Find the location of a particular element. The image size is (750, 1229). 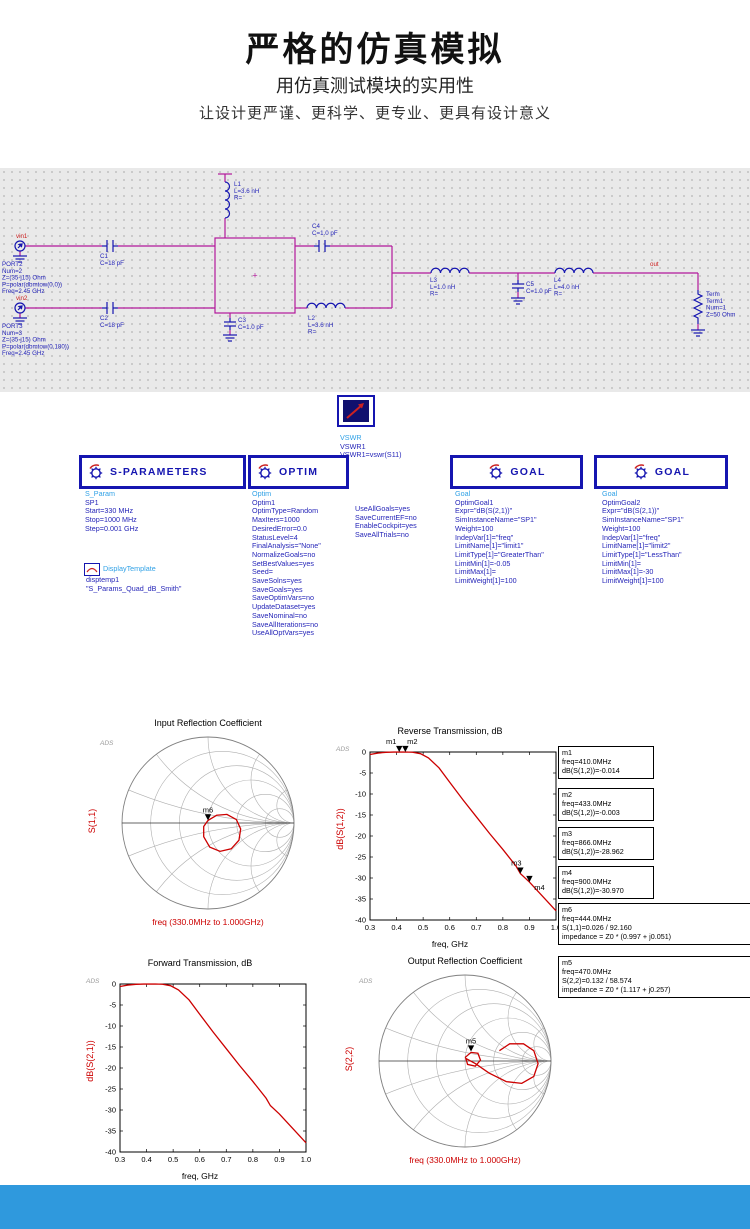

x-tick-label: 0.7 is located at coordinates (226, 1159).